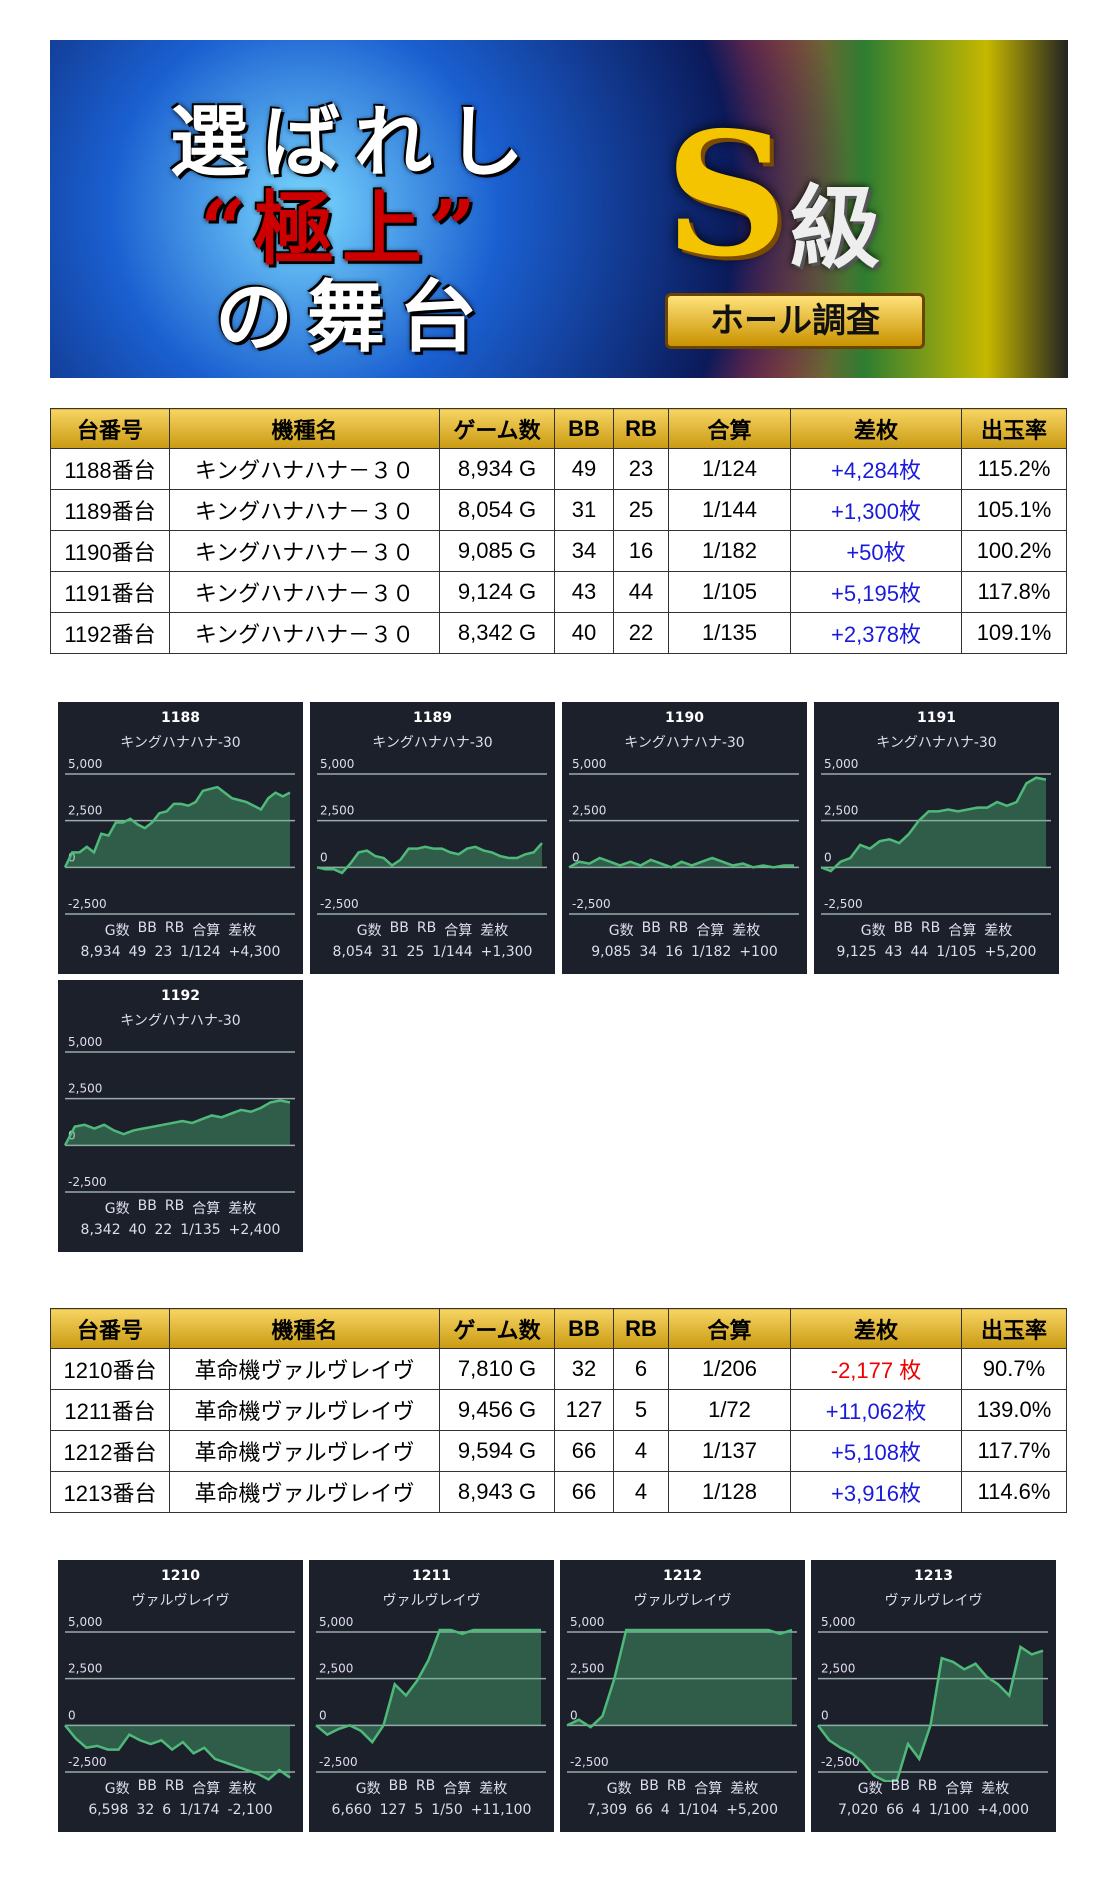 The height and width of the screenshot is (1887, 1115). Describe the element at coordinates (876, 1369) in the screenshot. I see `table-cell: -2,177 枚` at that location.